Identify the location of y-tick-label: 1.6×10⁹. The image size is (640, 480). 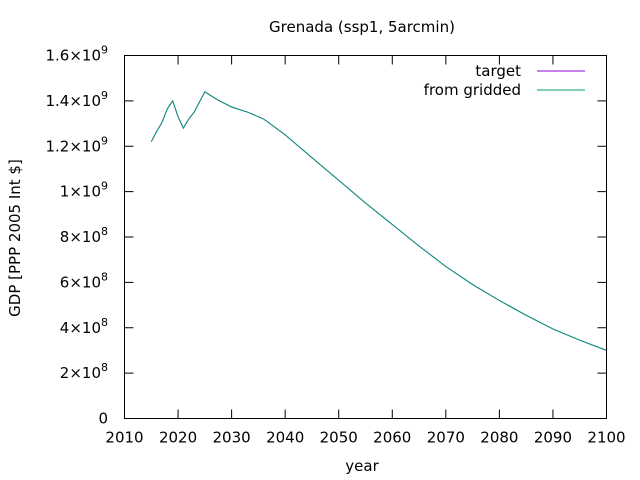
(76, 54).